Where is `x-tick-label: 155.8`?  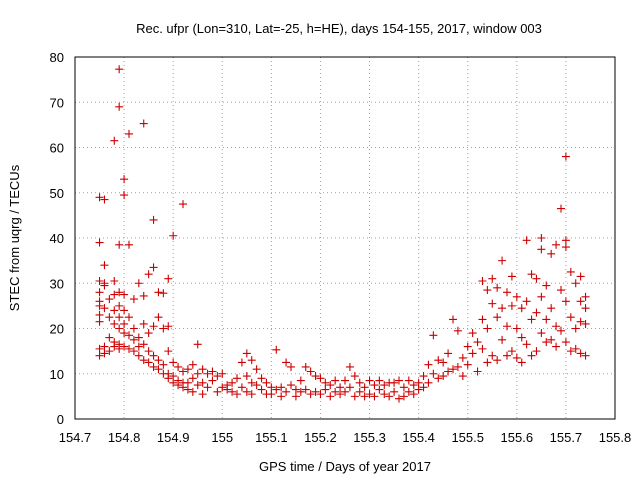 x-tick-label: 155.8 is located at coordinates (615, 437).